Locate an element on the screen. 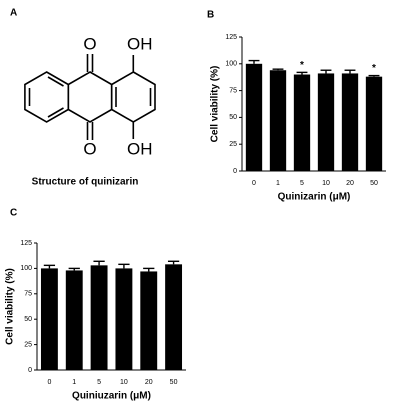 This screenshot has height=409, width=400. x-axis-label: Quinizarin (μM) is located at coordinates (314, 197).